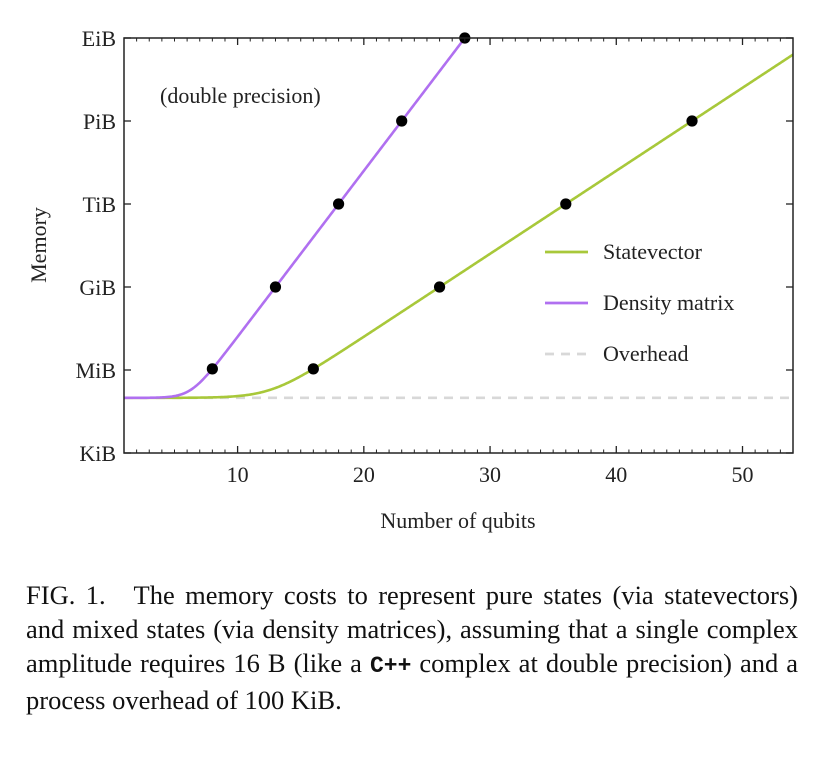 This screenshot has width=832, height=776. Describe the element at coordinates (238, 474) in the screenshot. I see `x-tick-label: 10` at that location.